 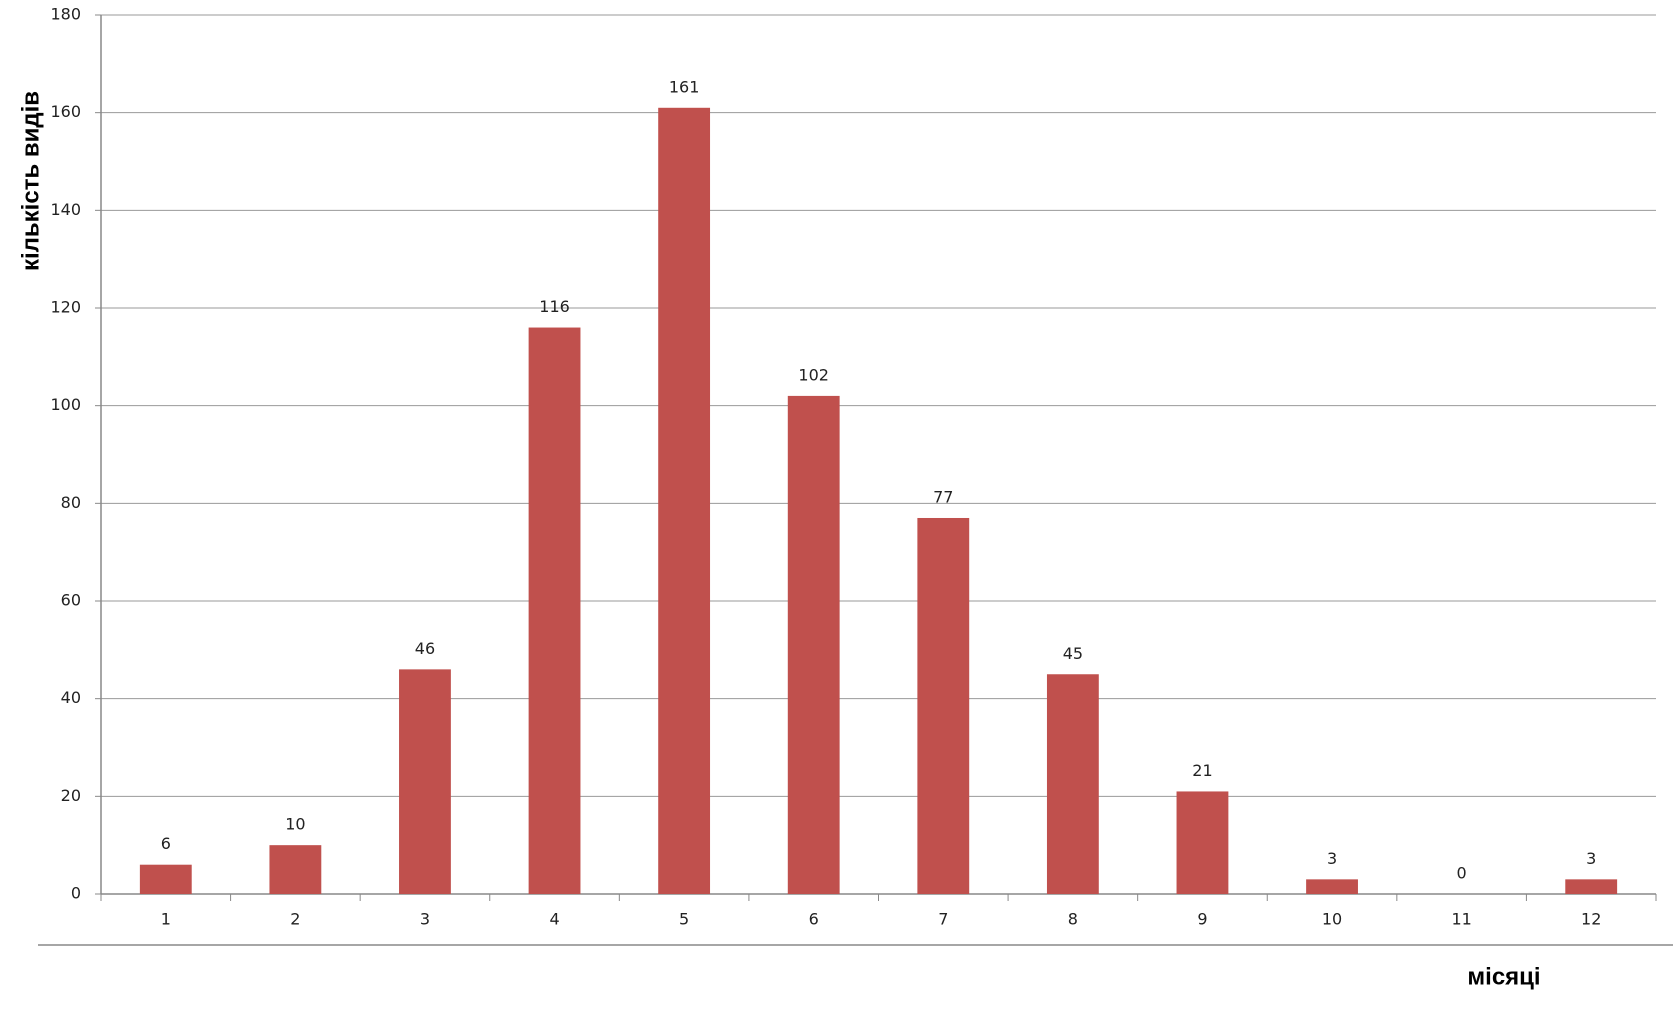 I want to click on x-tick-label: 8, so click(x=1073, y=919).